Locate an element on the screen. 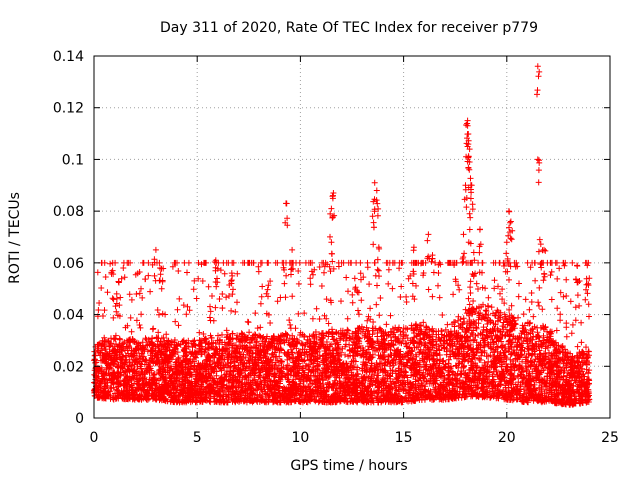  x-tick-label: 10 is located at coordinates (300, 438).